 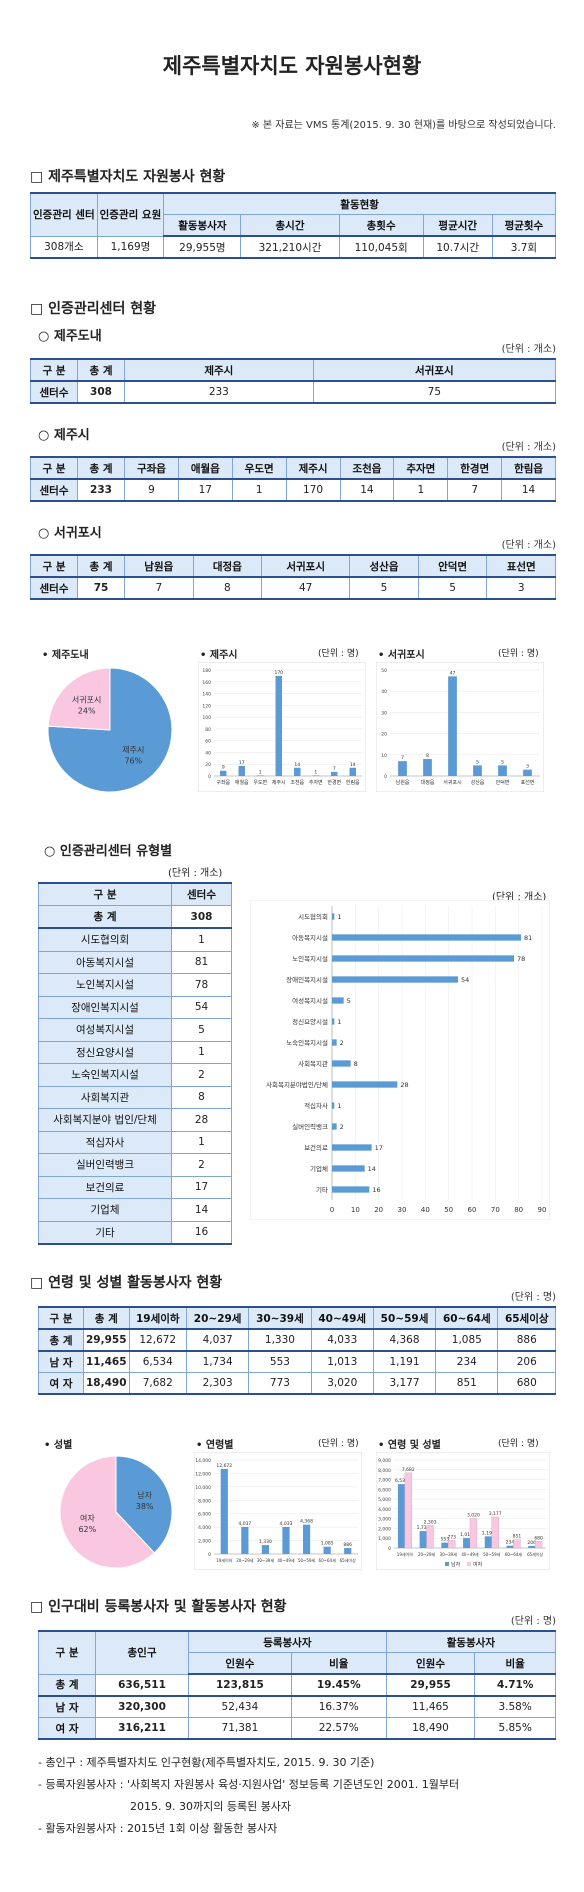 I want to click on row-label: 총 계, so click(x=67, y=1685).